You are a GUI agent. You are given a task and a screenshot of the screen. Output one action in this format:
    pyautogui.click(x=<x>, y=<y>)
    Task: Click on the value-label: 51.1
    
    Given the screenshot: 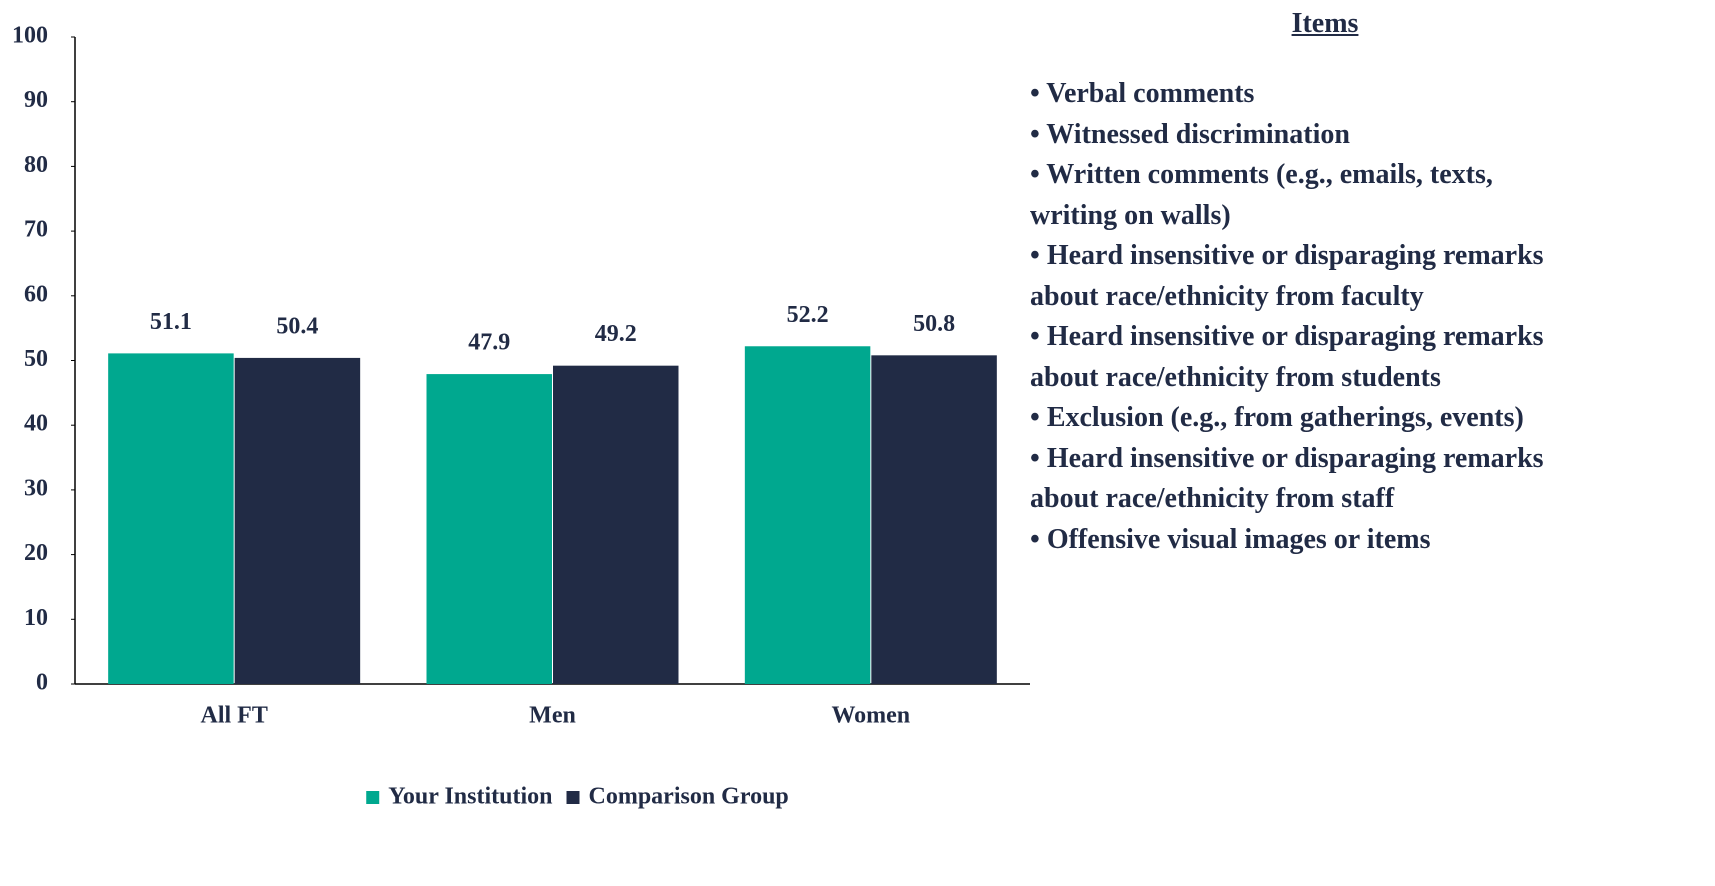 What is the action you would take?
    pyautogui.click(x=171, y=322)
    